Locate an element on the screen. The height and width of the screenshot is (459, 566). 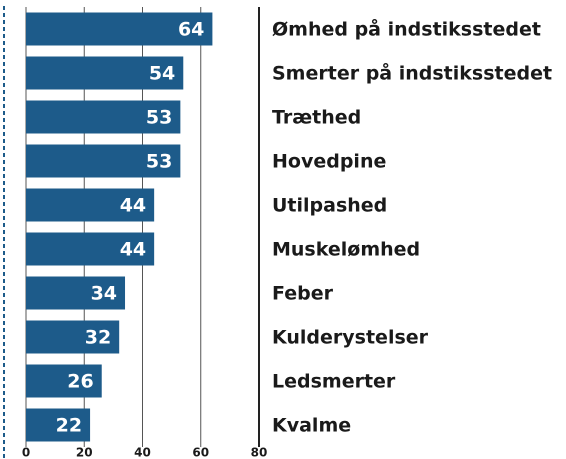
x-tick-label: 80 is located at coordinates (259, 452).